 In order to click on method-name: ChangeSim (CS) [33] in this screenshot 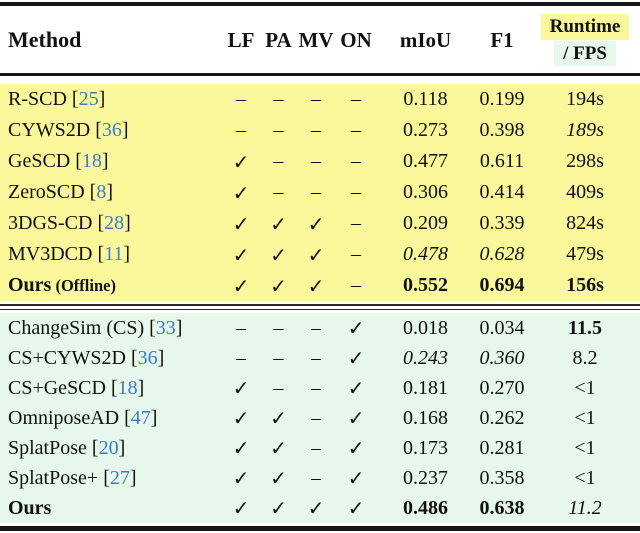, I will do `click(95, 327)`.